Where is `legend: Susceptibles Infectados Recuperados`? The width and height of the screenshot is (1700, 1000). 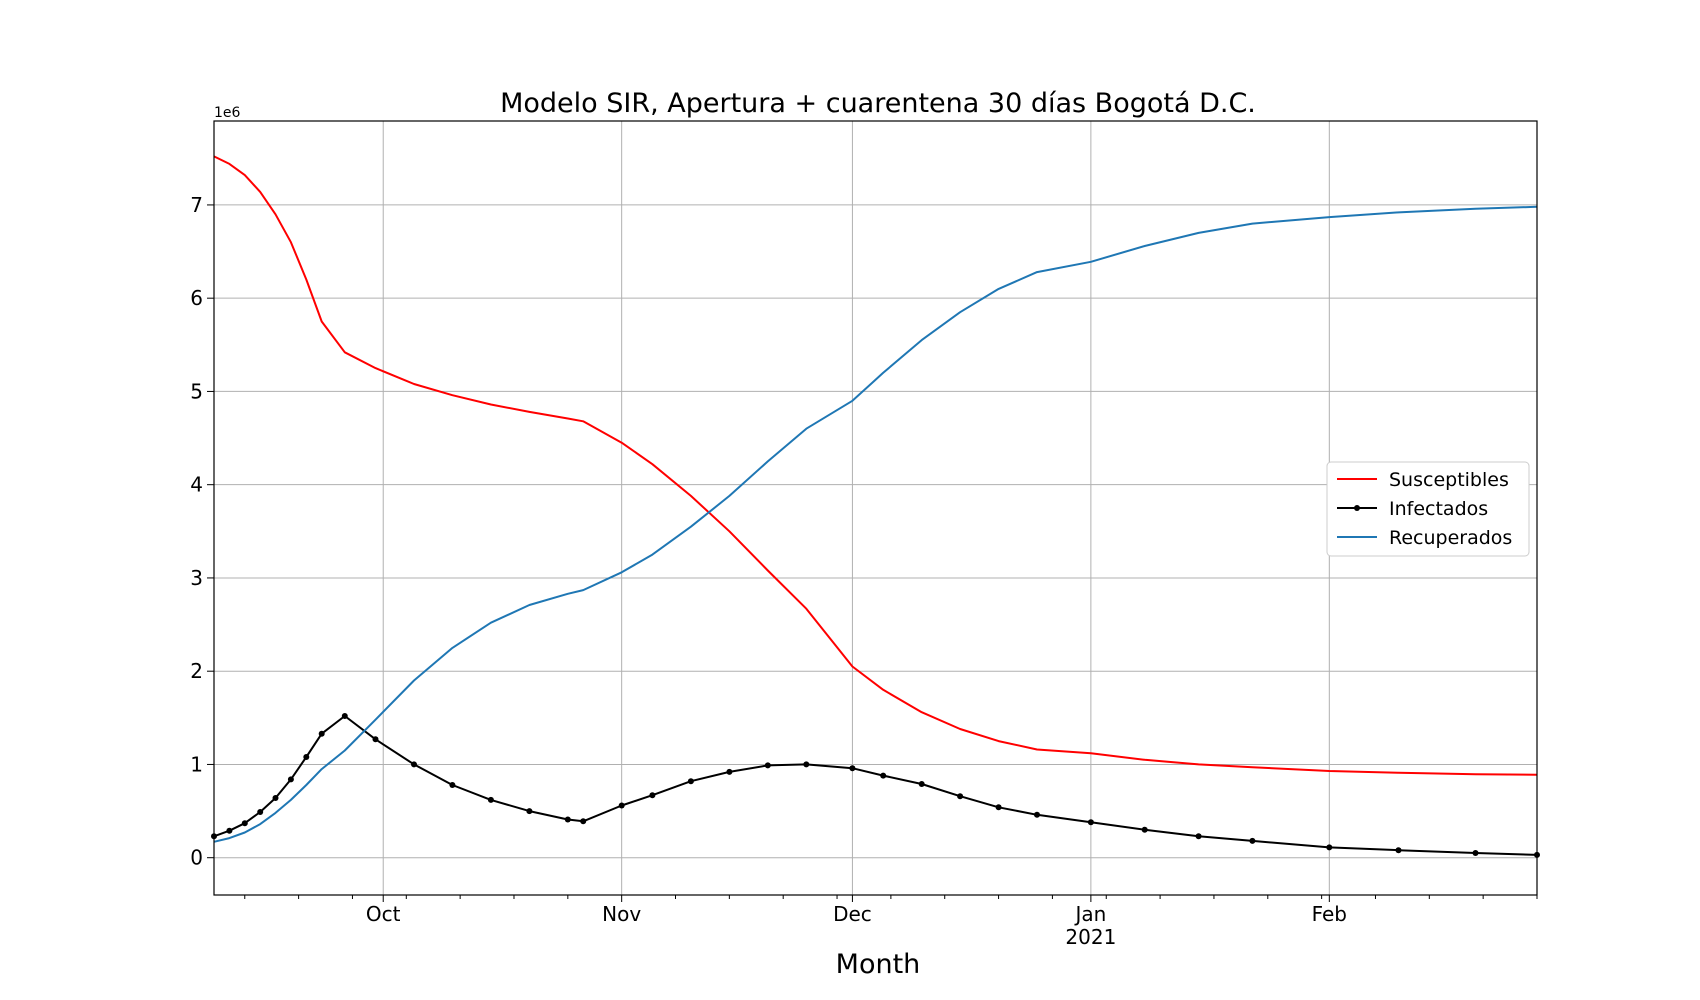 legend: Susceptibles Infectados Recuperados is located at coordinates (1428, 509).